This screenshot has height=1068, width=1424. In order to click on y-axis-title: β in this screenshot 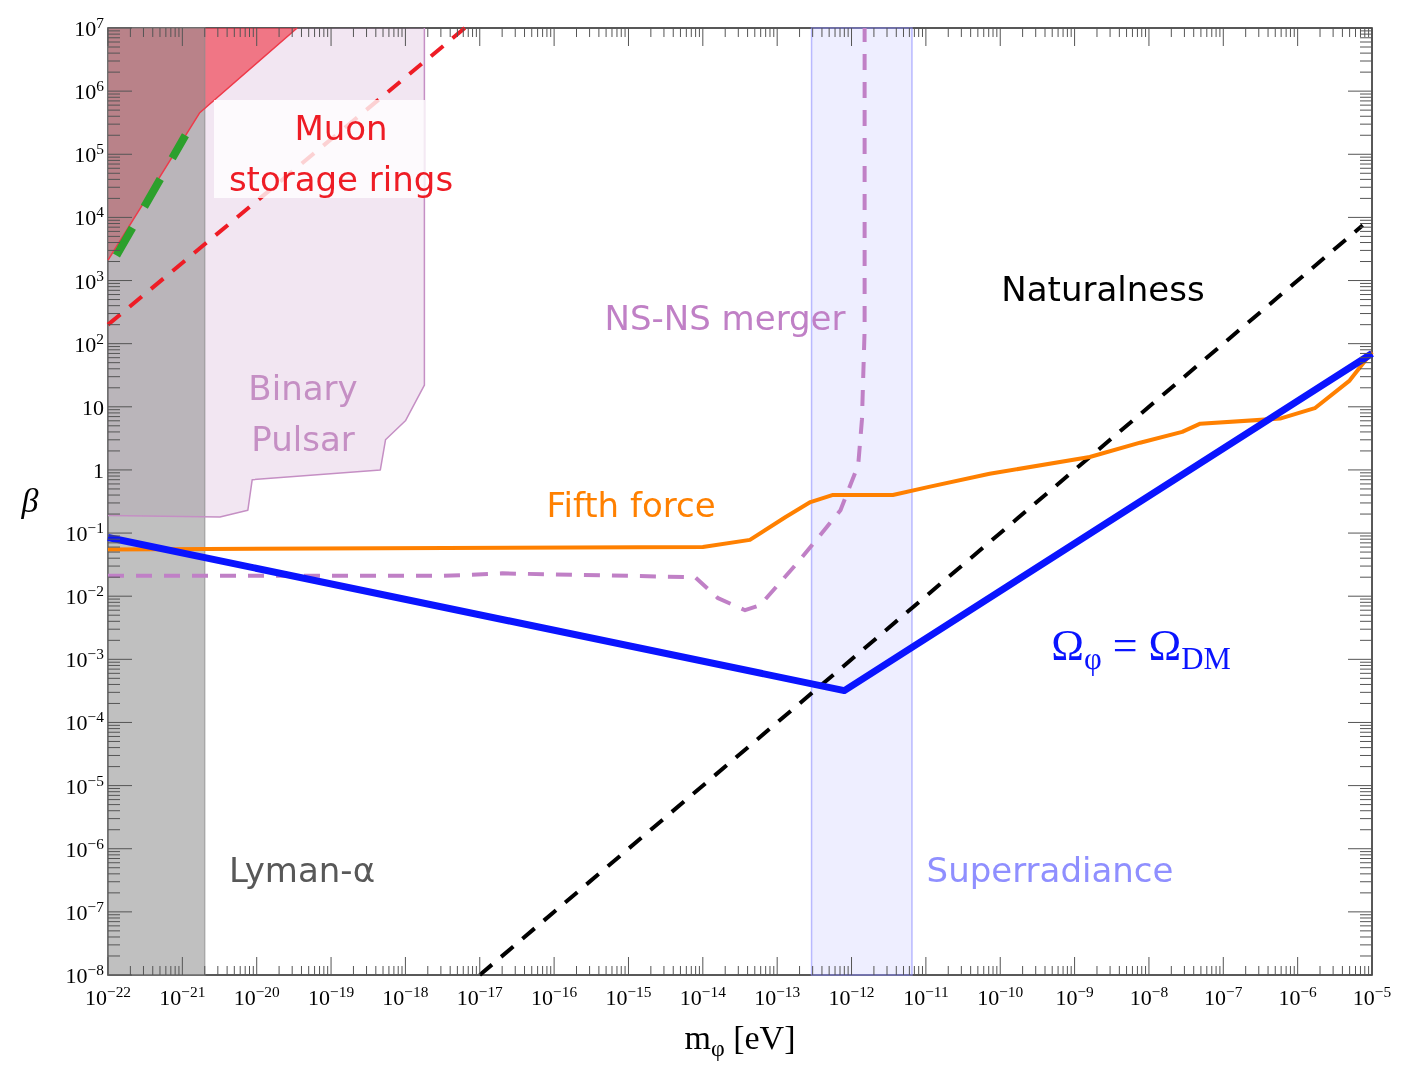, I will do `click(29, 500)`.